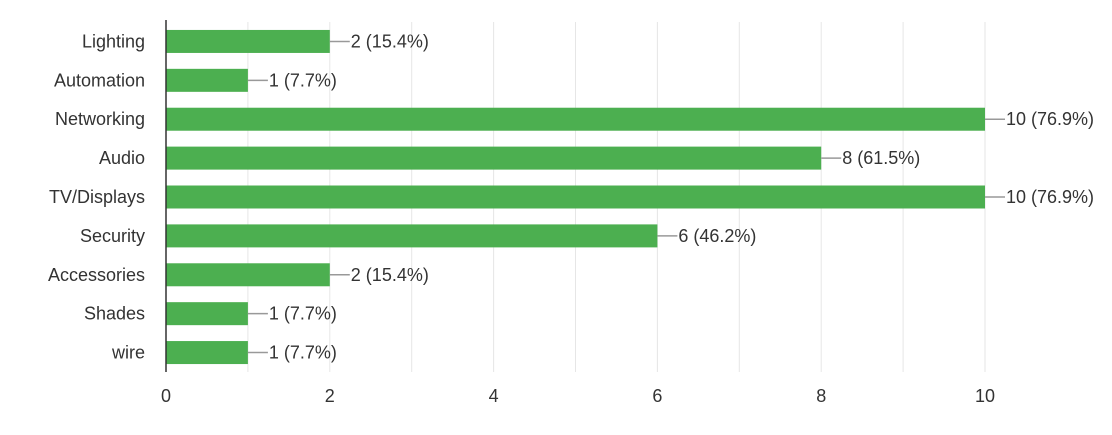 This screenshot has height=435, width=1112. Describe the element at coordinates (821, 396) in the screenshot. I see `x-tick-label: 8` at that location.